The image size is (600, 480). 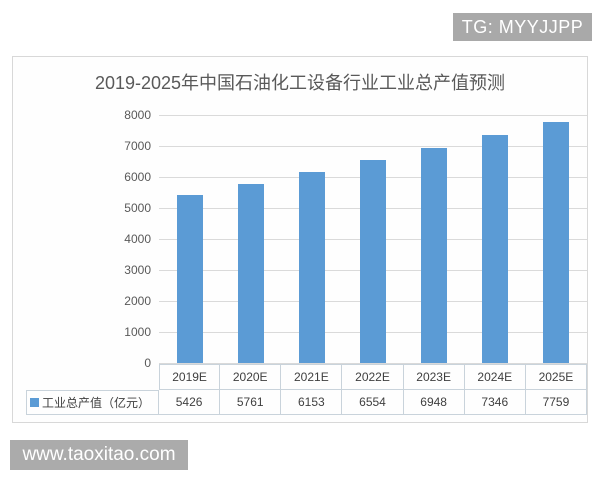 I want to click on table-value-2020E: 5761, so click(x=251, y=402).